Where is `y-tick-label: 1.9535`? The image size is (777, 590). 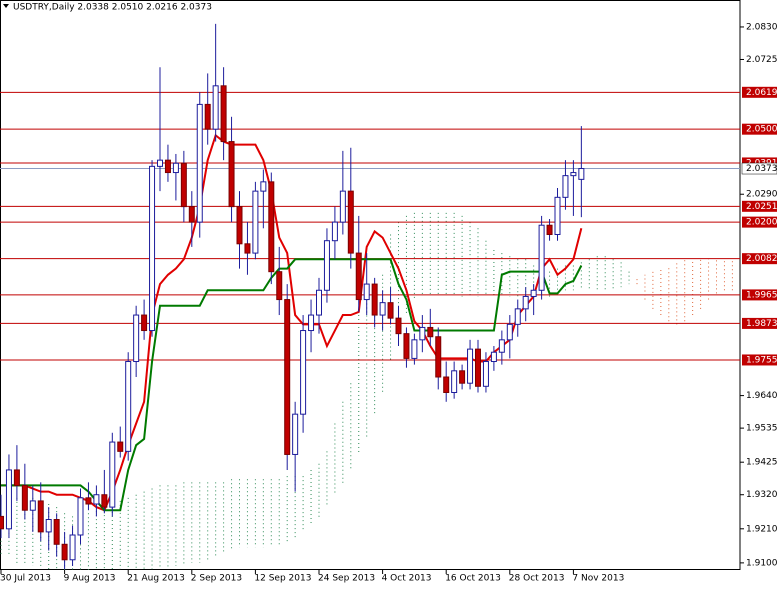 y-tick-label: 1.9535 is located at coordinates (761, 429).